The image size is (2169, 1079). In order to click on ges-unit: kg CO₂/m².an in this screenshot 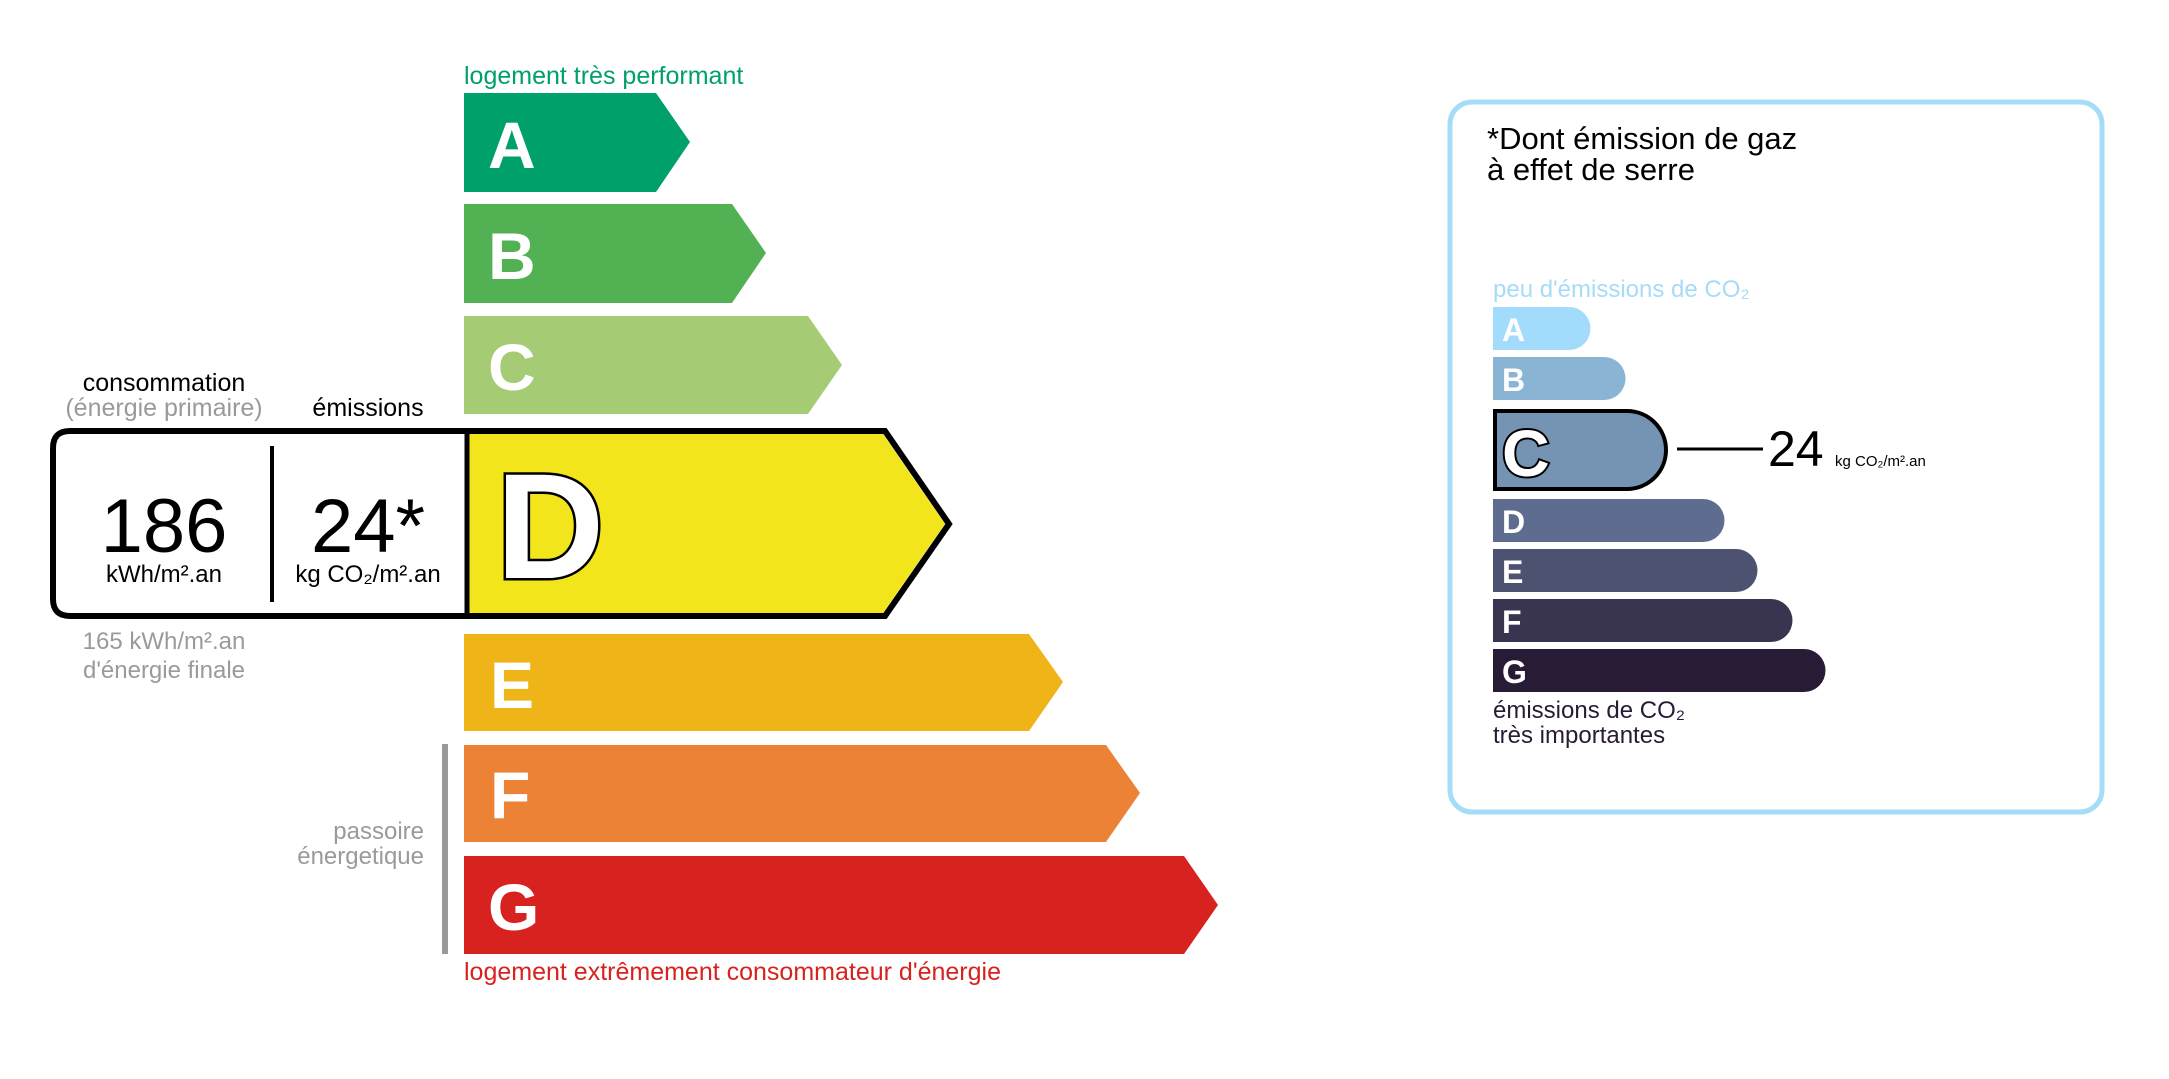, I will do `click(1880, 461)`.